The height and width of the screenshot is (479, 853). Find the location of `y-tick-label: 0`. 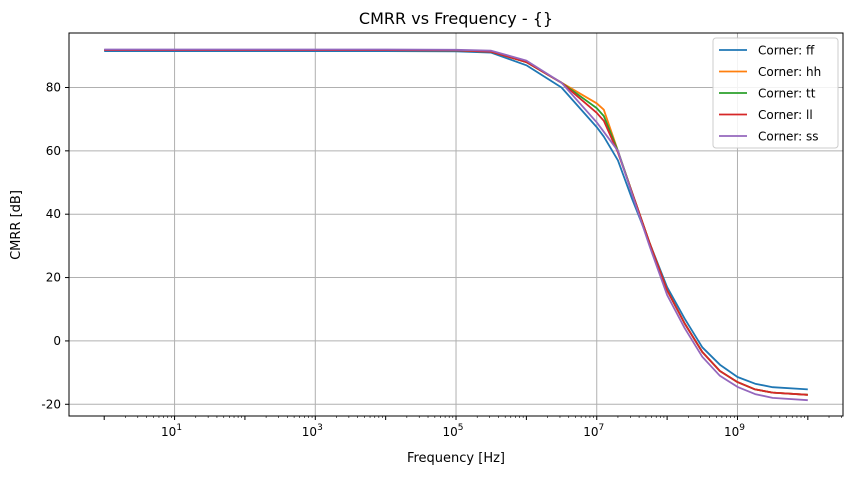

y-tick-label: 0 is located at coordinates (57, 341).